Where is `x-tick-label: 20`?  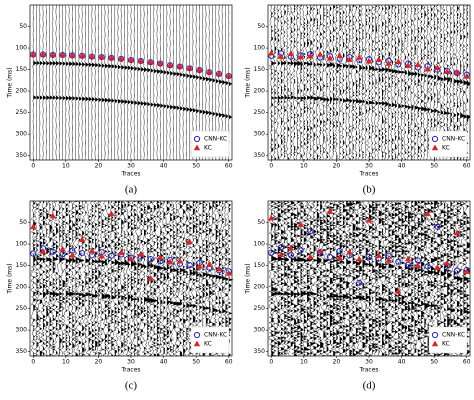 x-tick-label: 20 is located at coordinates (99, 166).